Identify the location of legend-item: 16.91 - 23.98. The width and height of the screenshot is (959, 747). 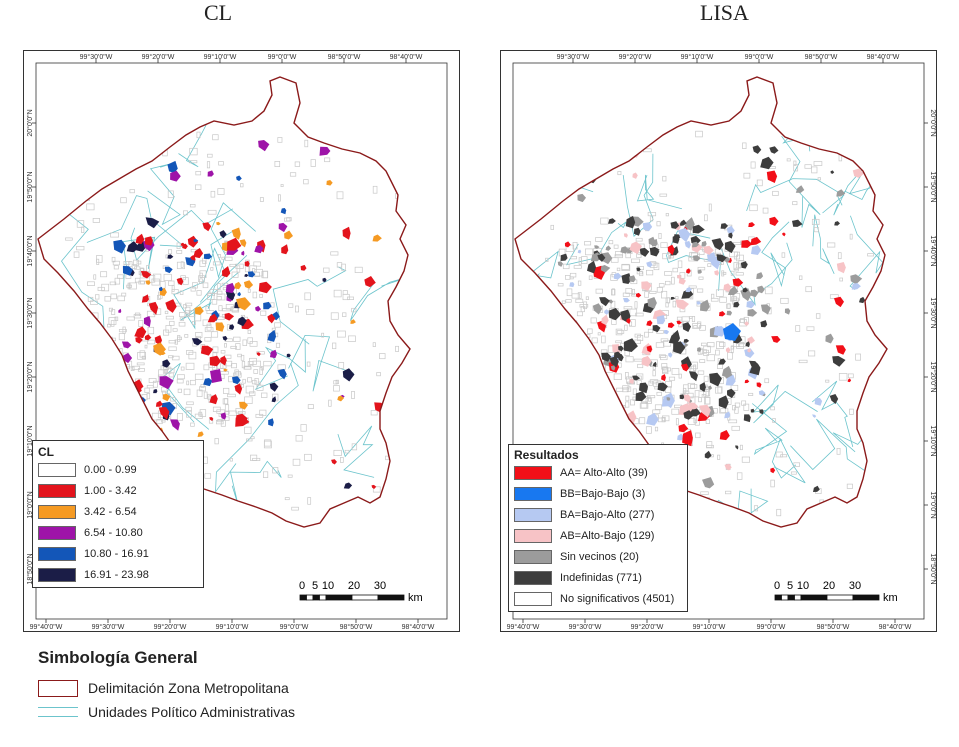
(118, 574).